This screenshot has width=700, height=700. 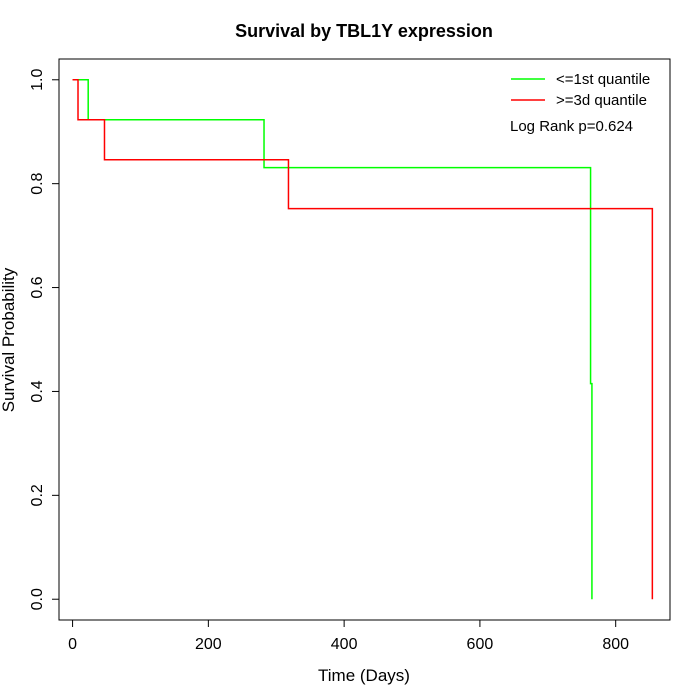 I want to click on y-tick-label: 0.6, so click(x=37, y=287).